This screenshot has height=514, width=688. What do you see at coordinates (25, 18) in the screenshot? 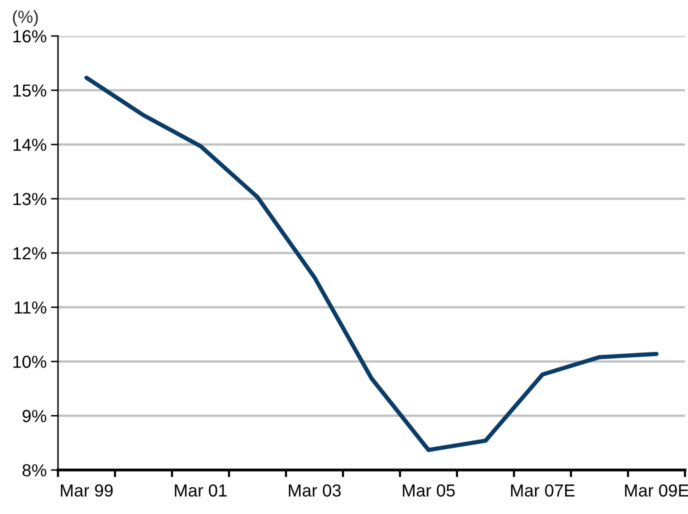
I see `y-axis-title: (%)` at bounding box center [25, 18].